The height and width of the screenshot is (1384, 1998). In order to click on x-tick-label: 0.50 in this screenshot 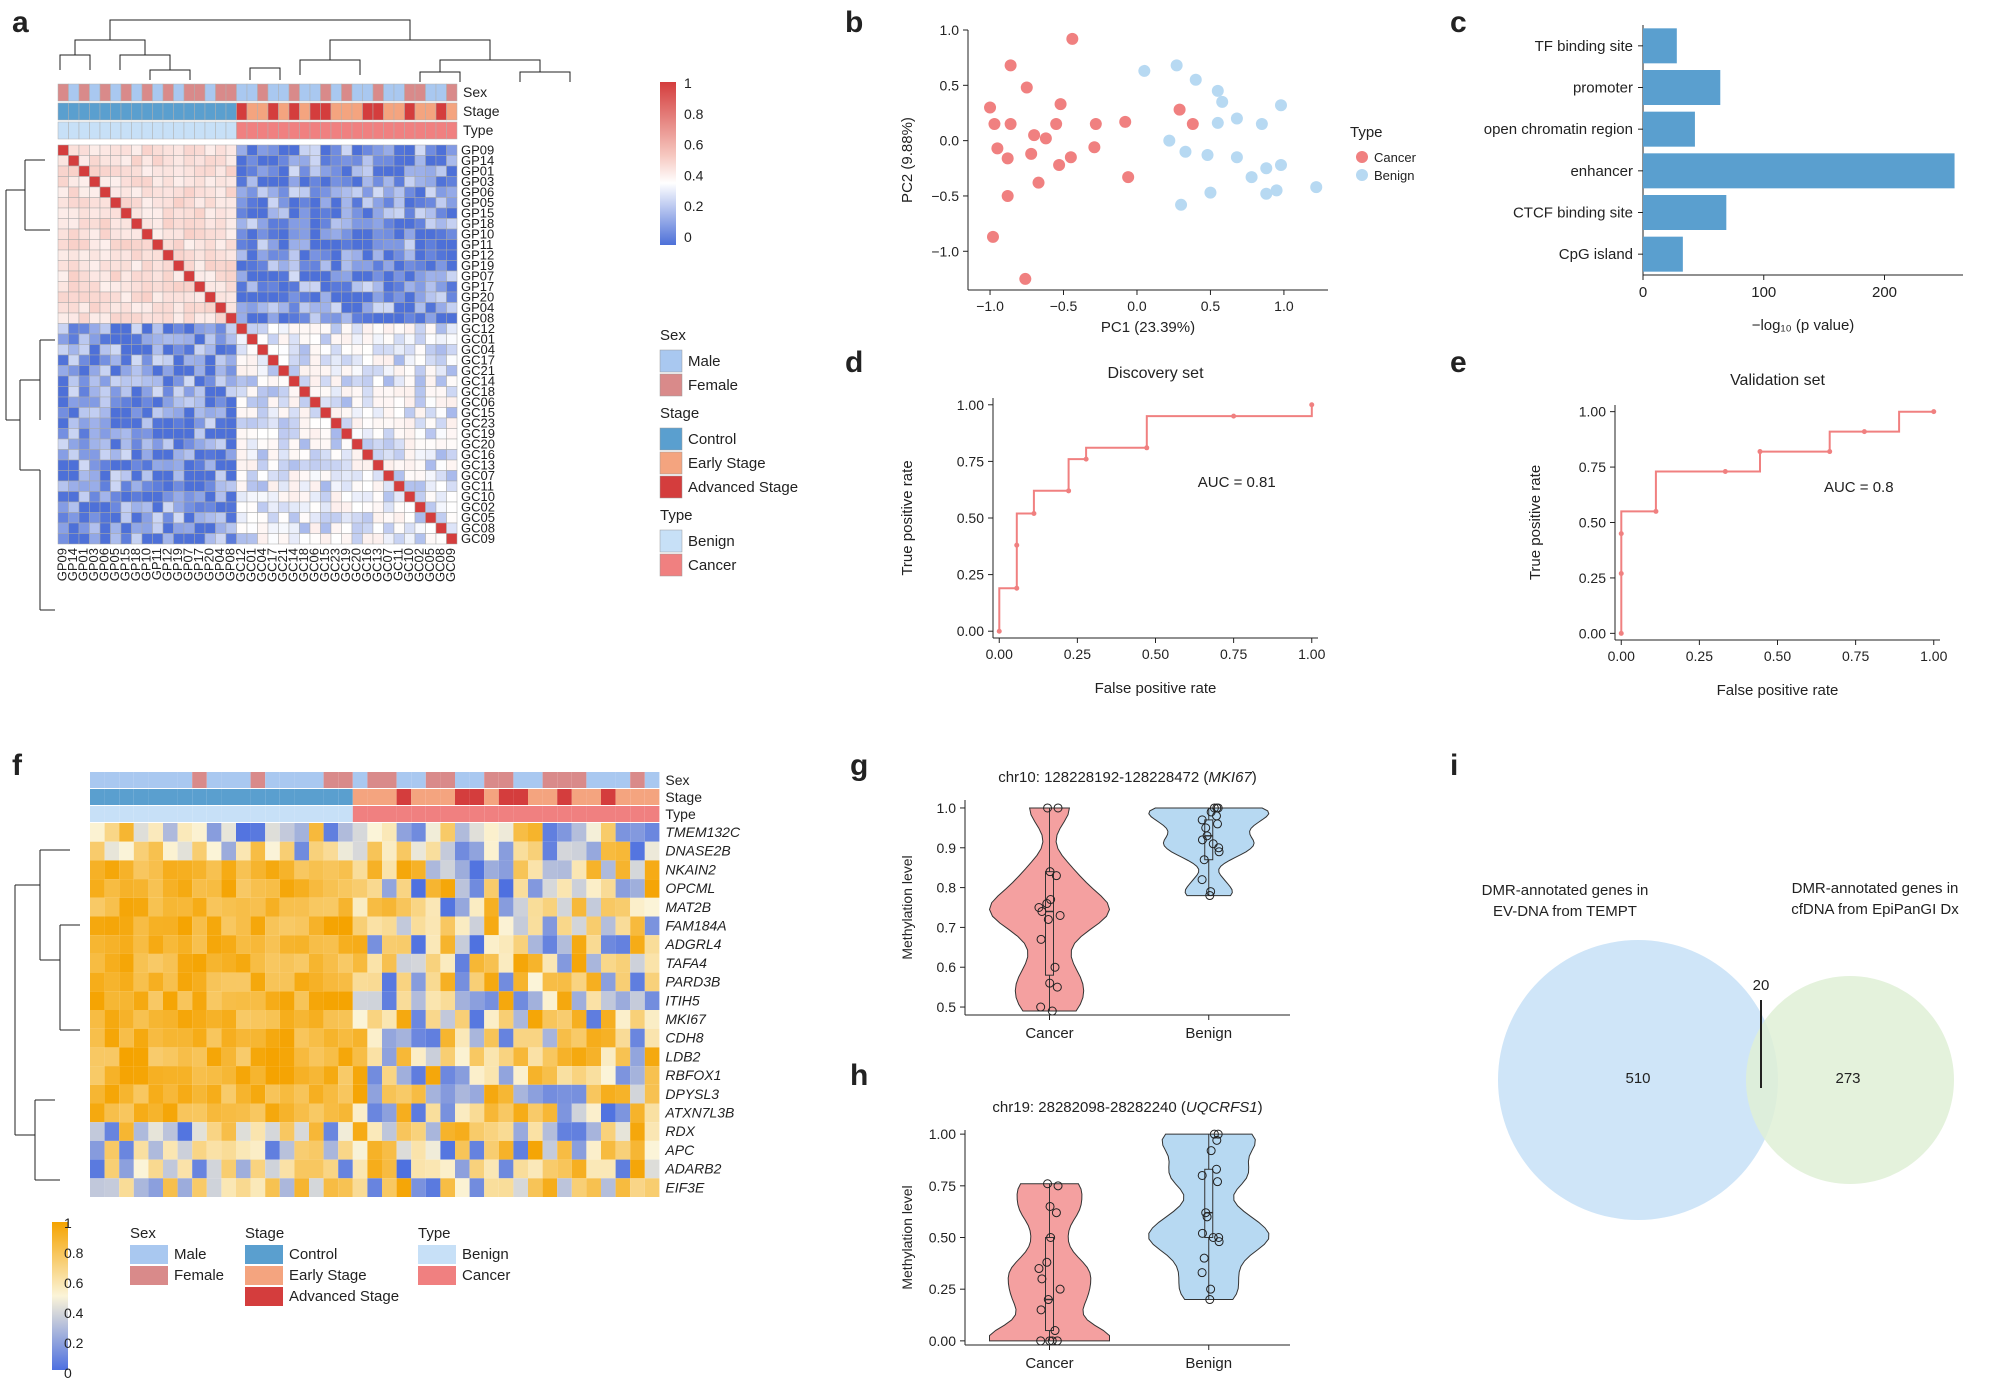, I will do `click(1155, 654)`.